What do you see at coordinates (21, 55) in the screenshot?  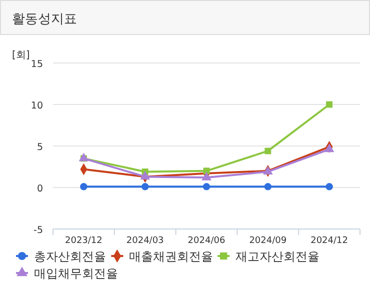 I see `y-axis-title: [회]` at bounding box center [21, 55].